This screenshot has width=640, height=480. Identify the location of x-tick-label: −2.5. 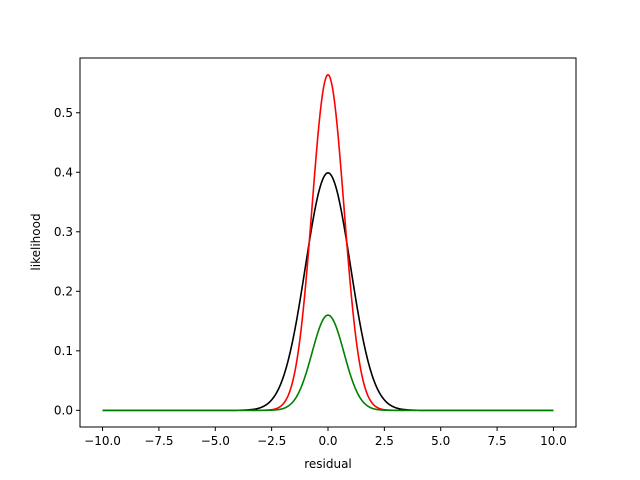
(271, 441).